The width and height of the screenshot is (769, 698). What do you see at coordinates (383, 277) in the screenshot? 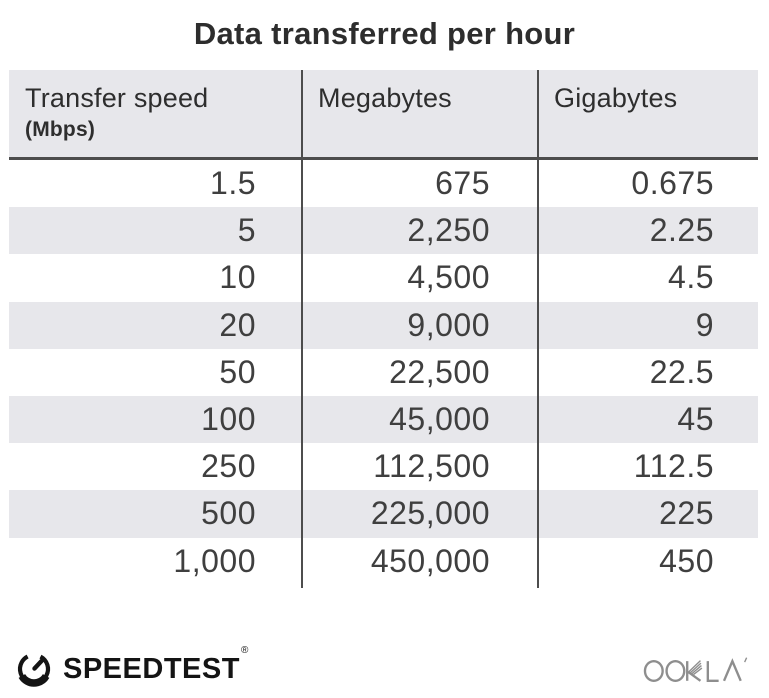
I see `table-row: 10 4,500 4.5` at bounding box center [383, 277].